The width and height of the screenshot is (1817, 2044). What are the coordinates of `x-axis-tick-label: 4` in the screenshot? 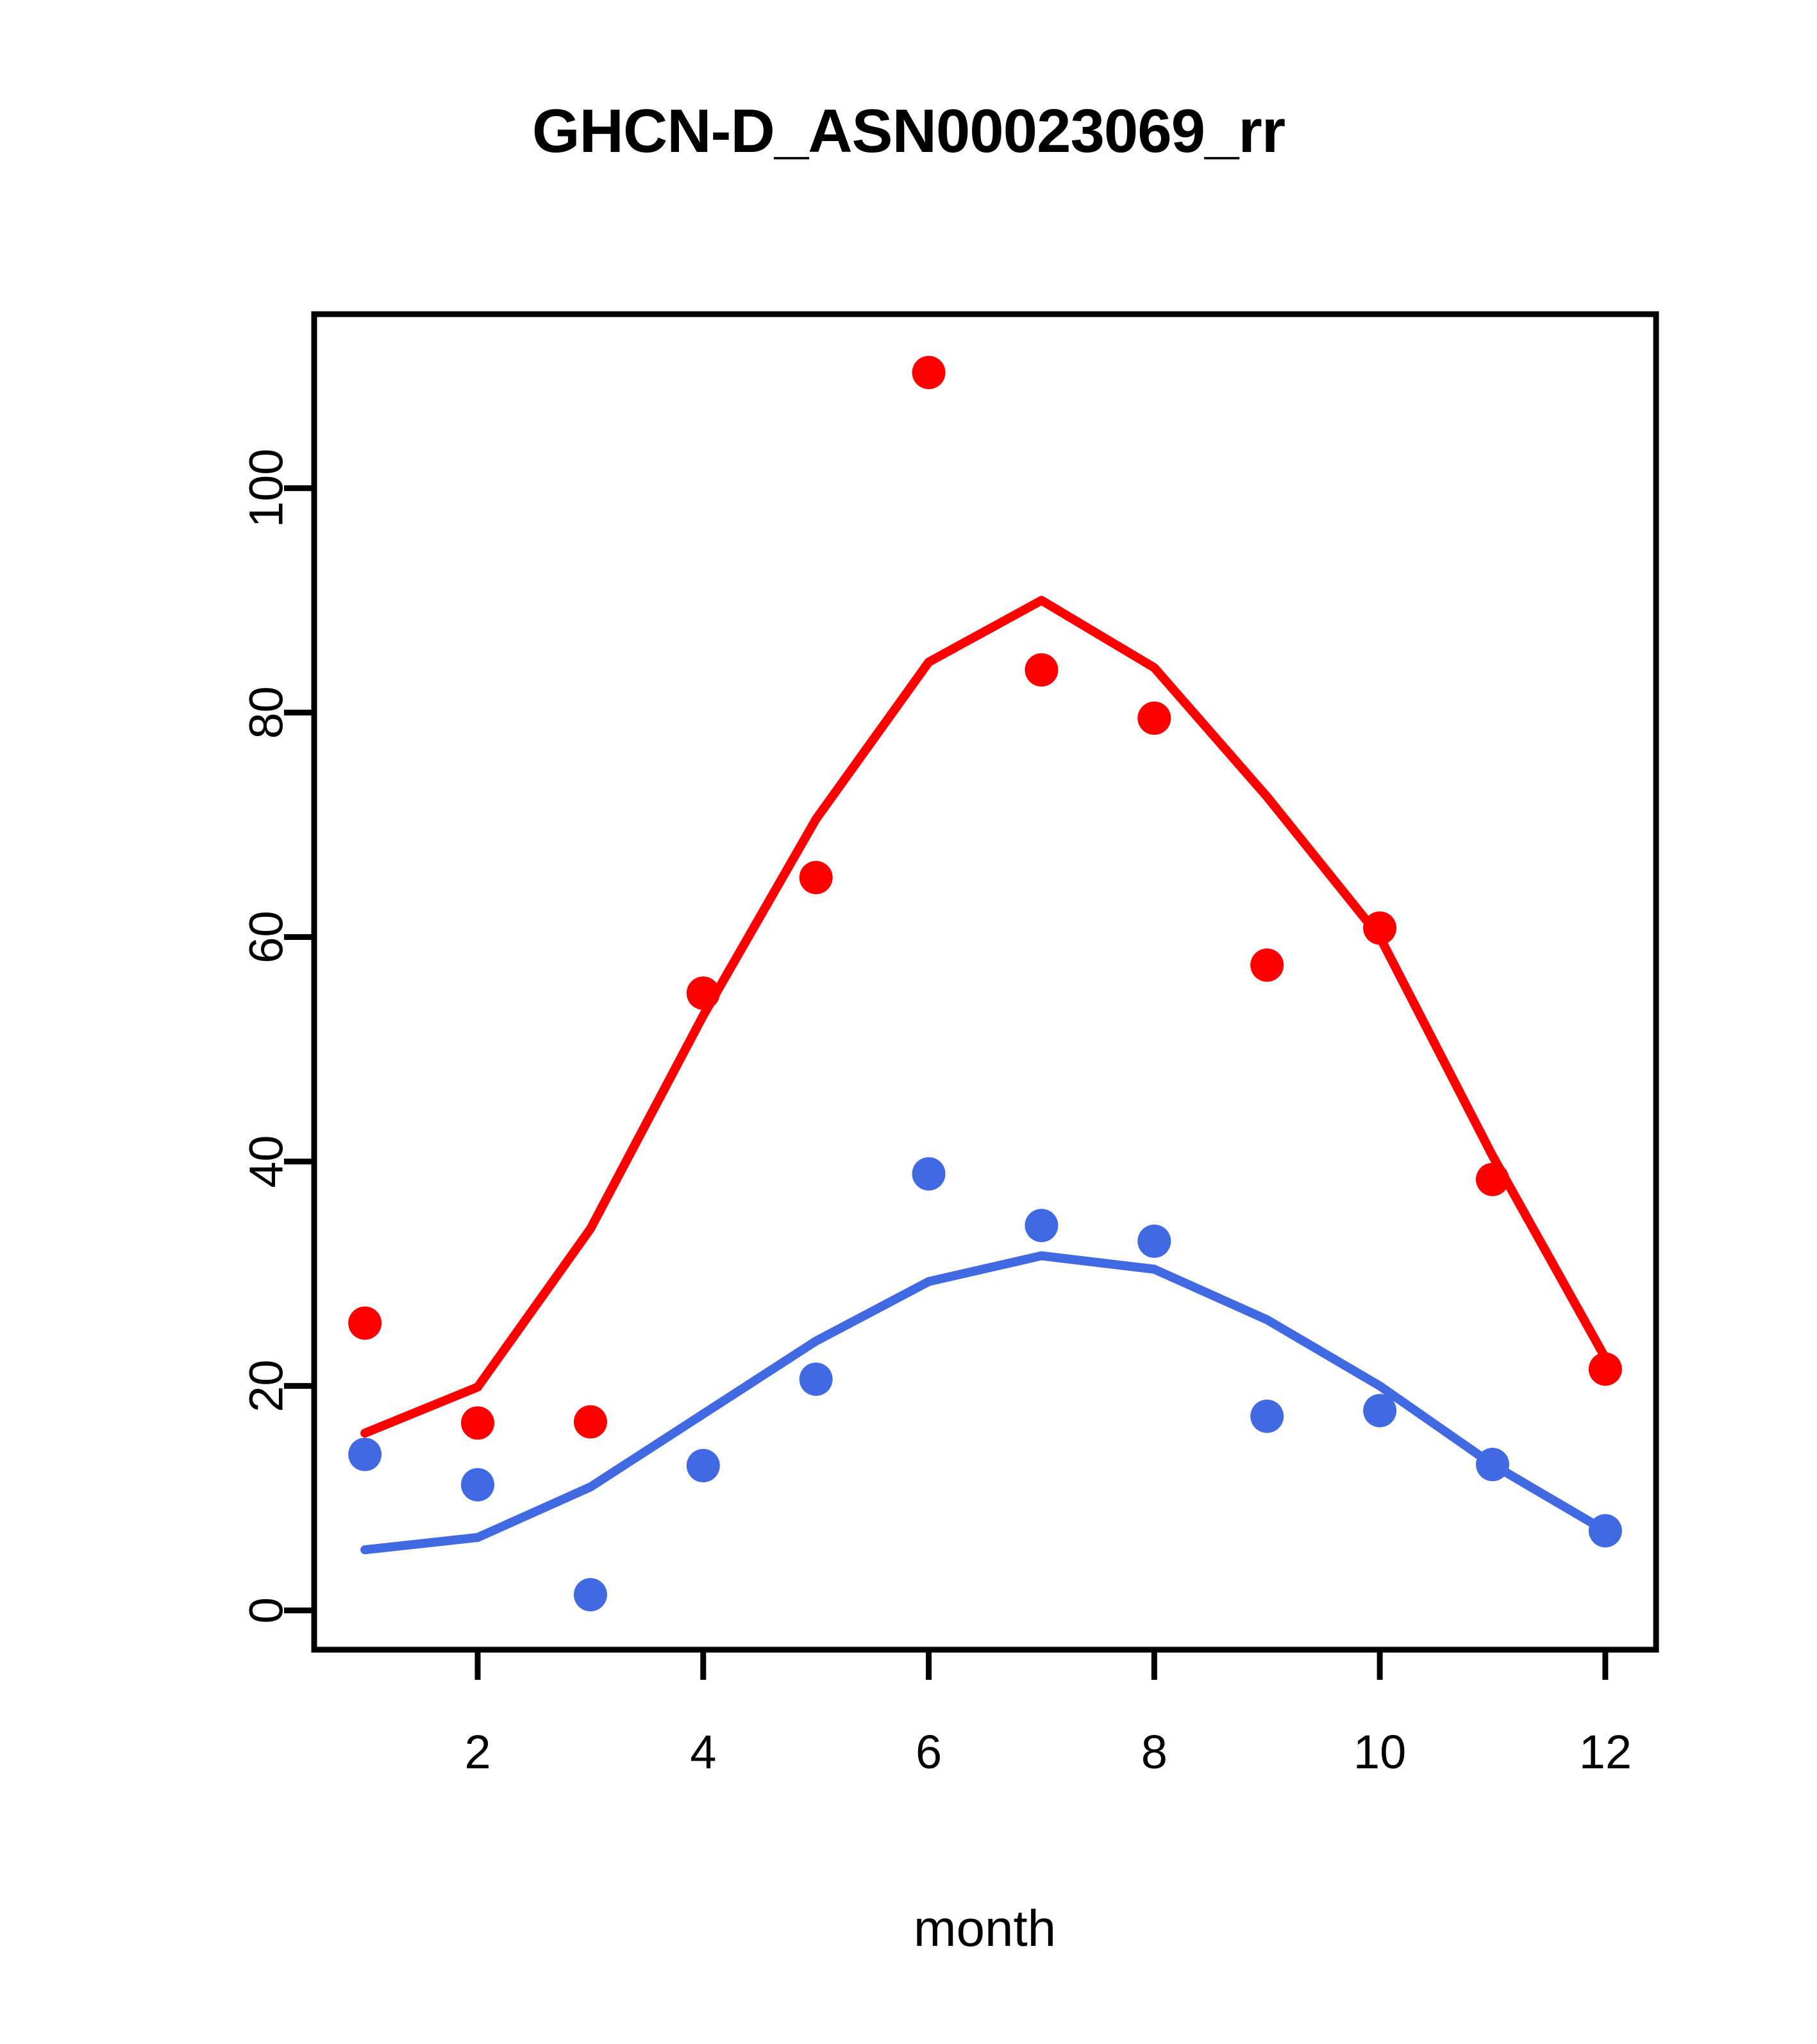 It's located at (703, 1752).